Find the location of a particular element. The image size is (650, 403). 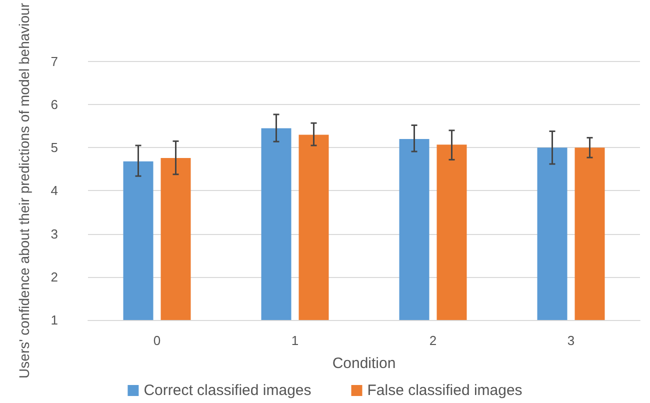

y-tick-label: 2 is located at coordinates (54, 276).